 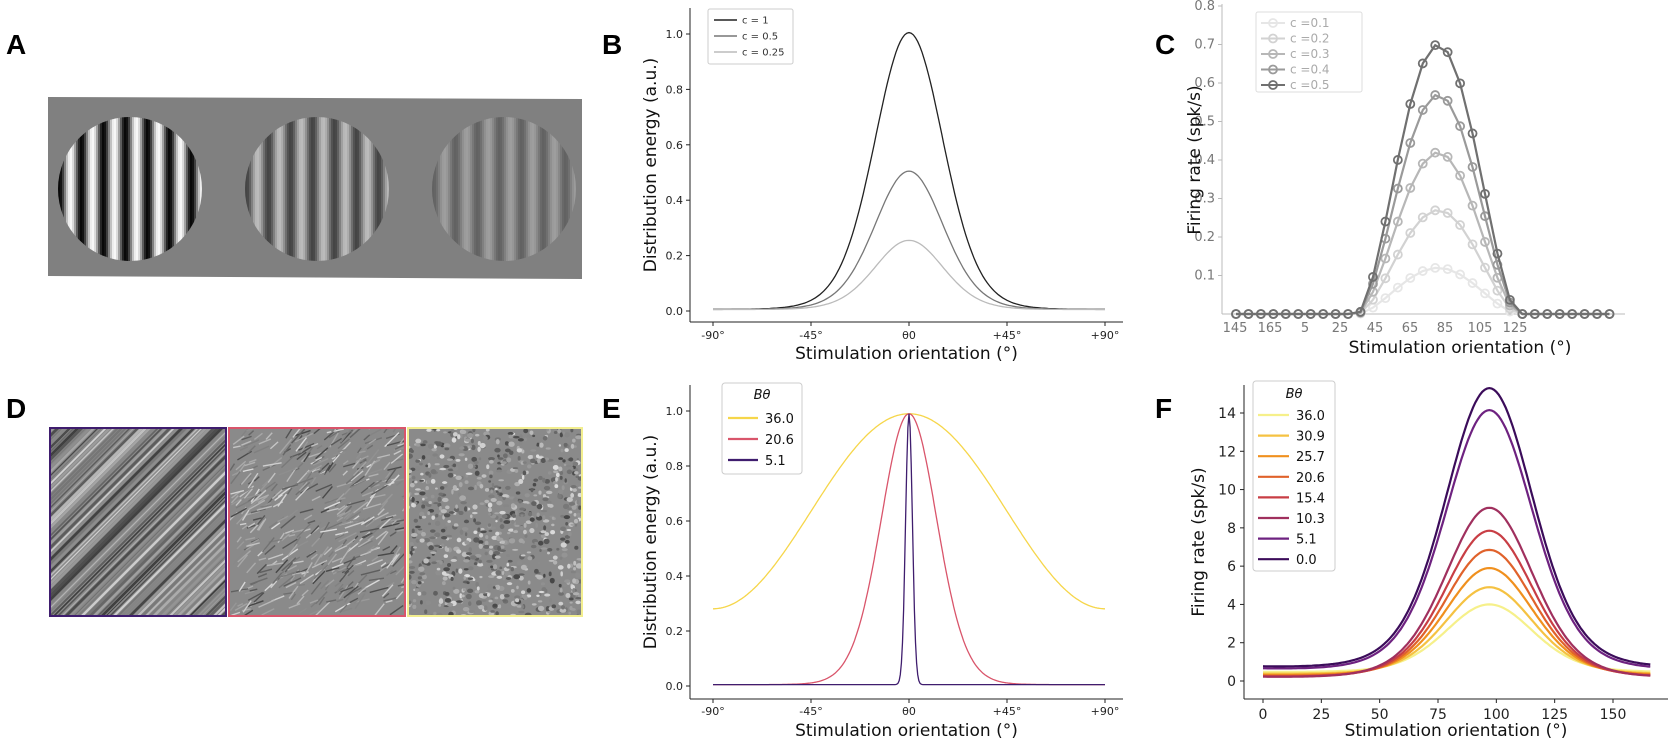 What do you see at coordinates (1204, 83) in the screenshot?
I see `y-tick-label: 0.6` at bounding box center [1204, 83].